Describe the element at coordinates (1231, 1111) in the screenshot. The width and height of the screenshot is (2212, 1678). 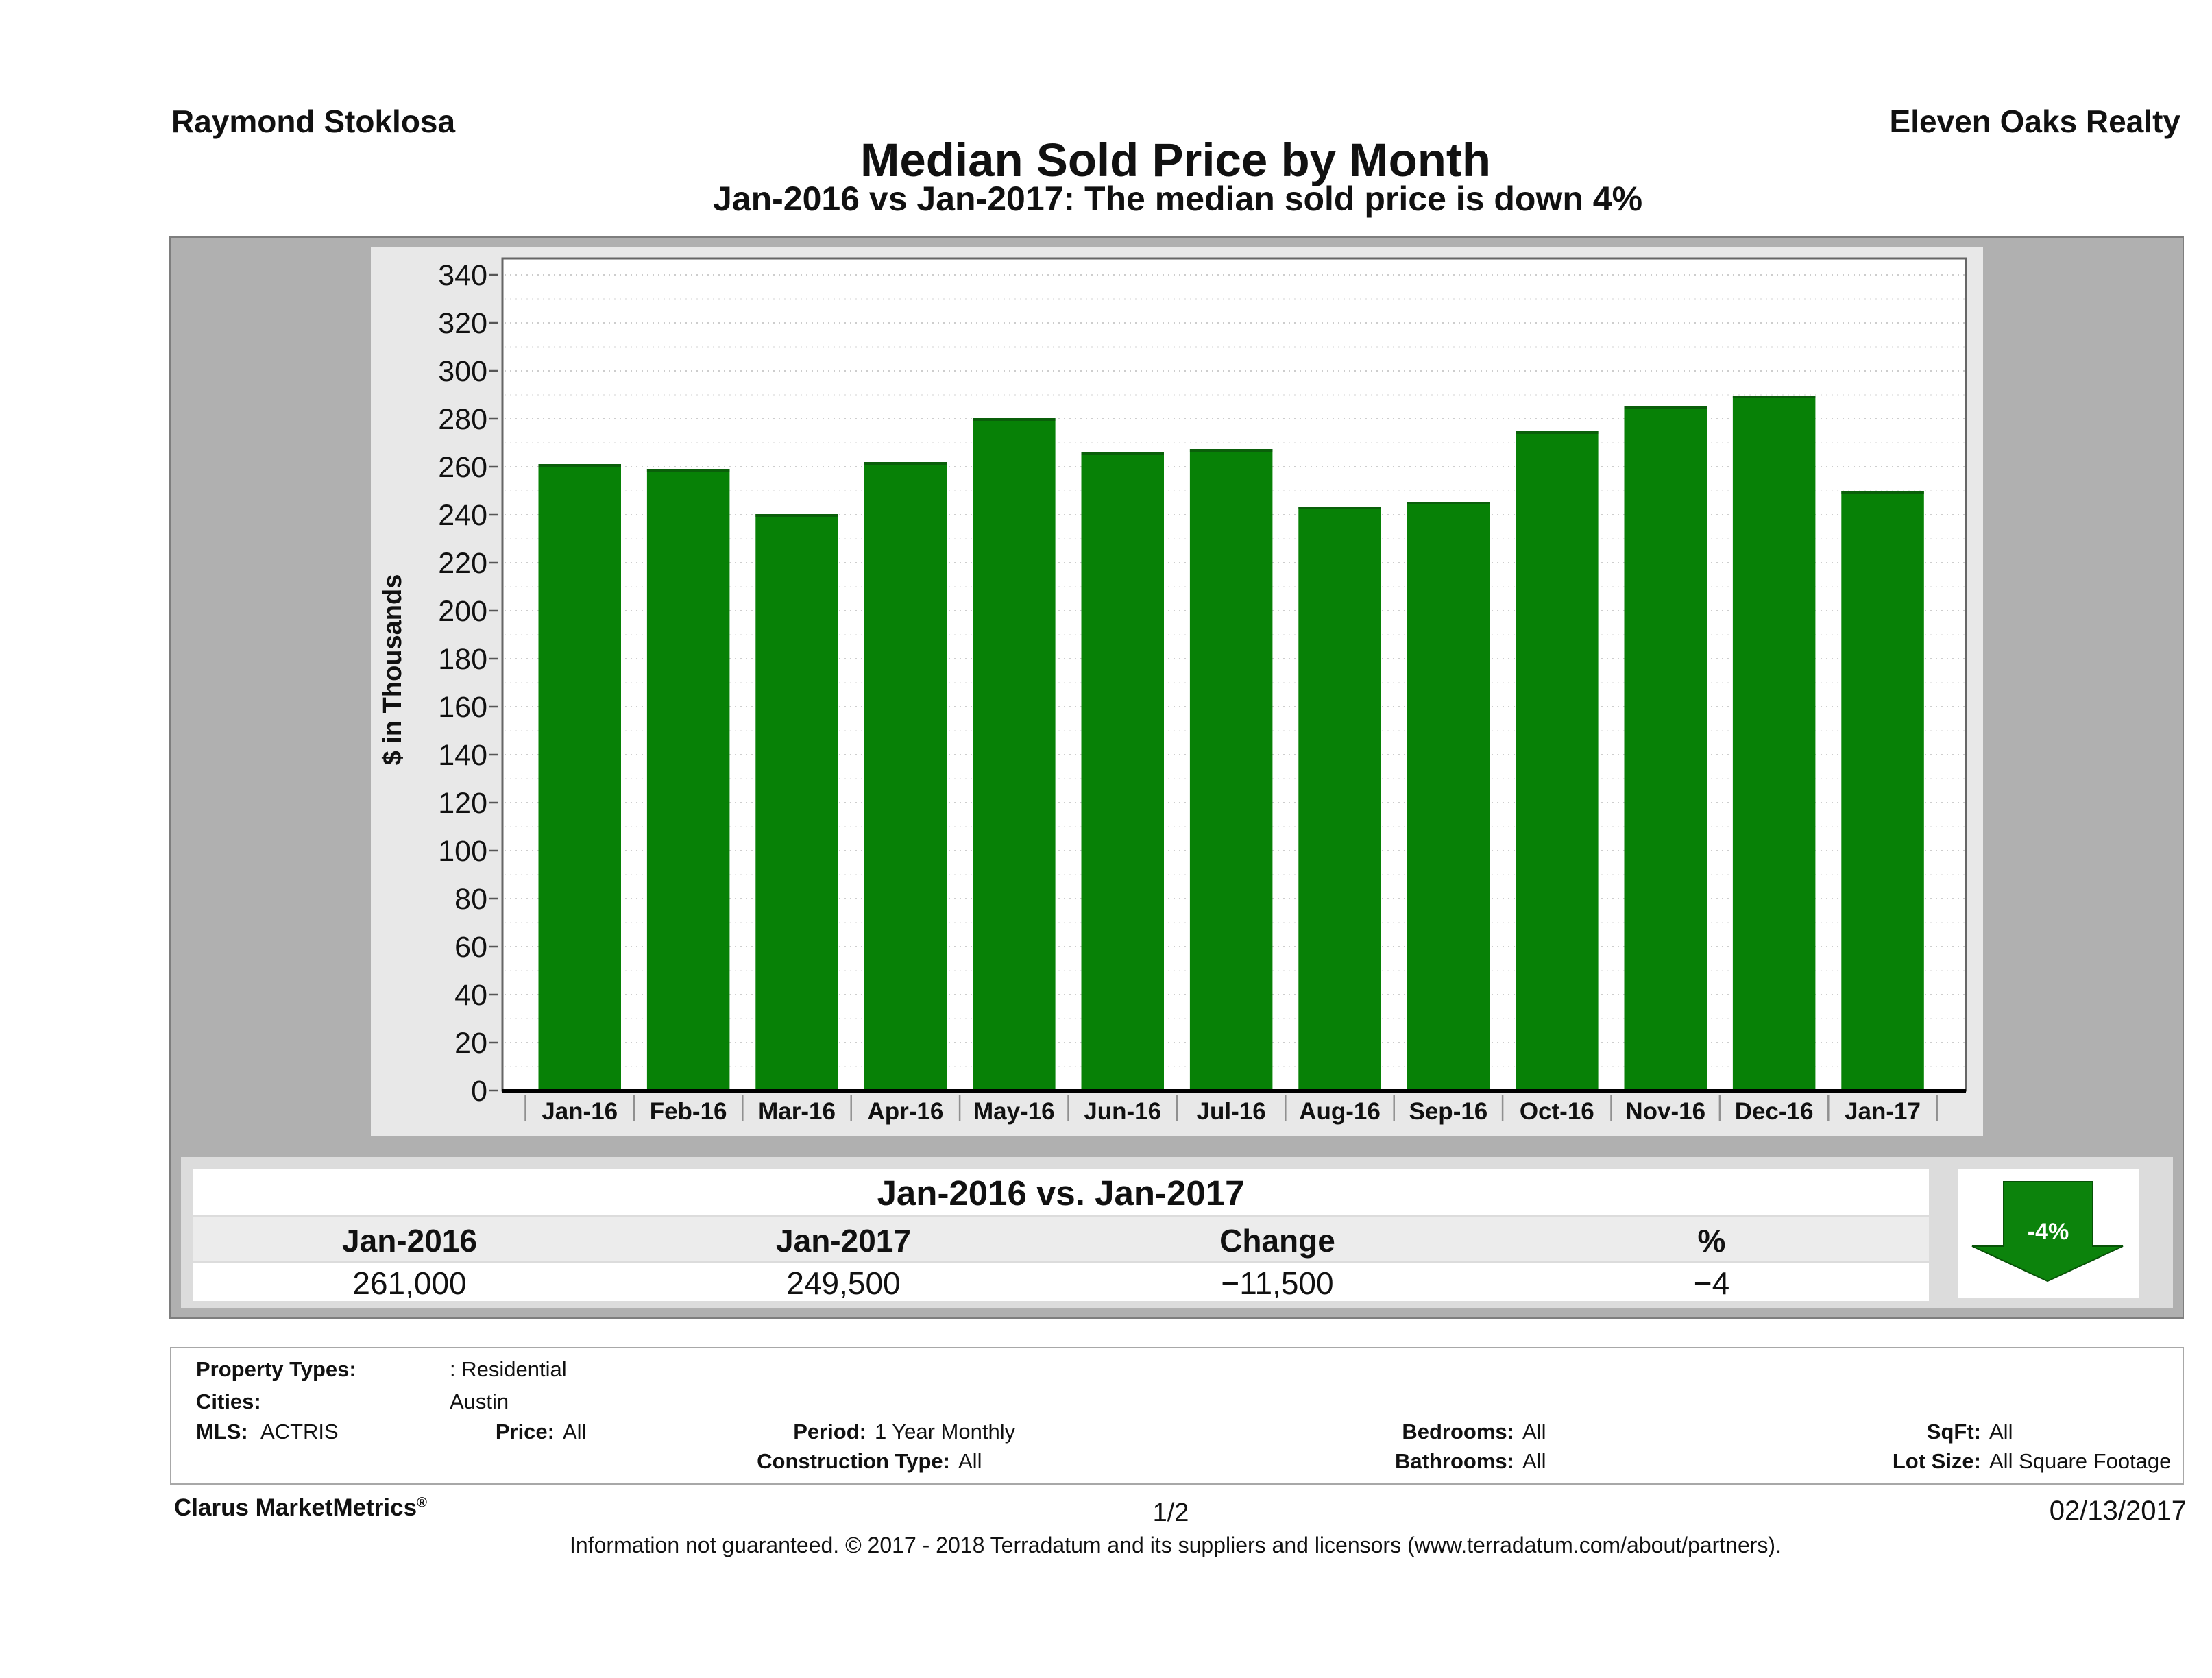
I see `svg-text: Jul-16` at that location.